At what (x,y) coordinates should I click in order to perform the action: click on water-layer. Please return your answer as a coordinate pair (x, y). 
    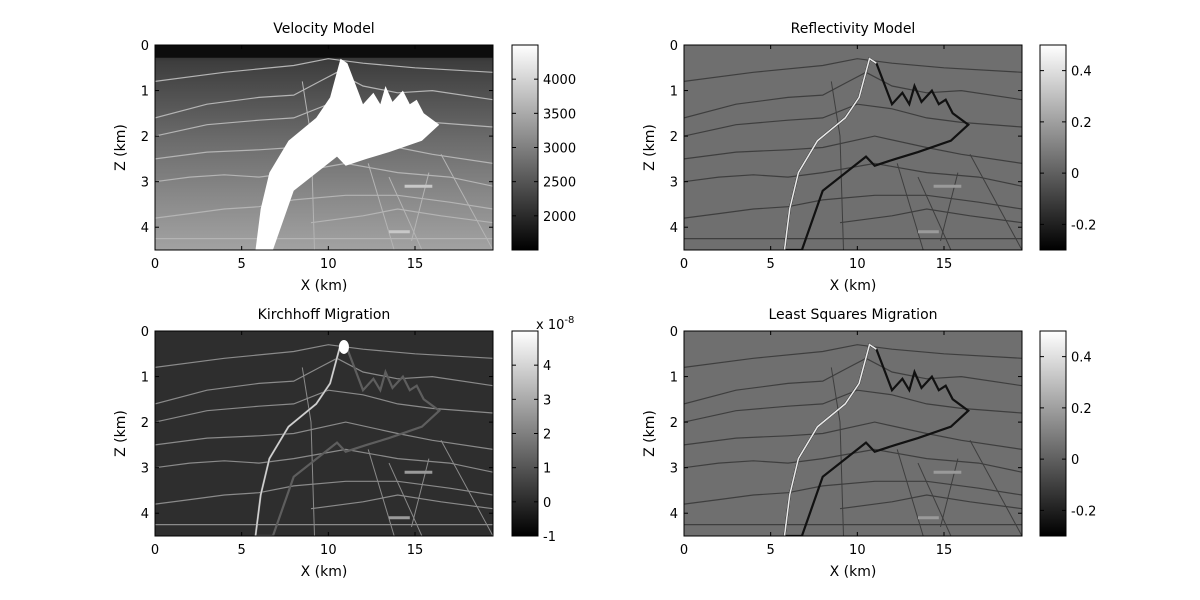
    Looking at the image, I should click on (324, 51).